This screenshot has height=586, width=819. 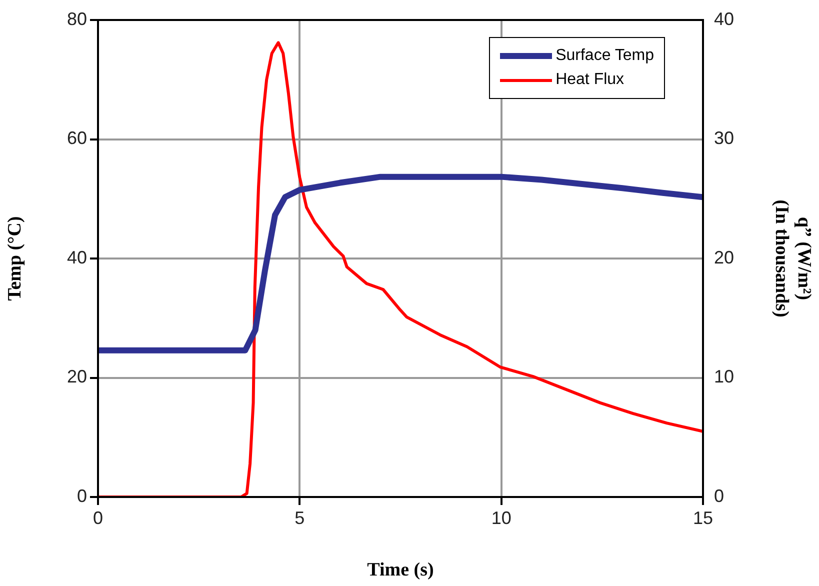 I want to click on y-tick-label: 20, so click(x=76, y=376).